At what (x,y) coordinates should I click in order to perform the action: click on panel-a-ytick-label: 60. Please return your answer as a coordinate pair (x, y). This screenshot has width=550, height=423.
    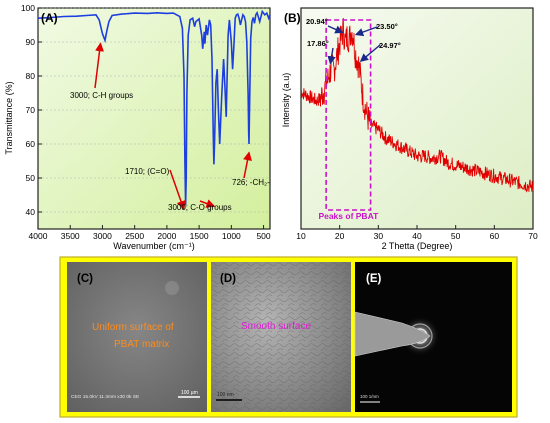
    Looking at the image, I should click on (31, 144).